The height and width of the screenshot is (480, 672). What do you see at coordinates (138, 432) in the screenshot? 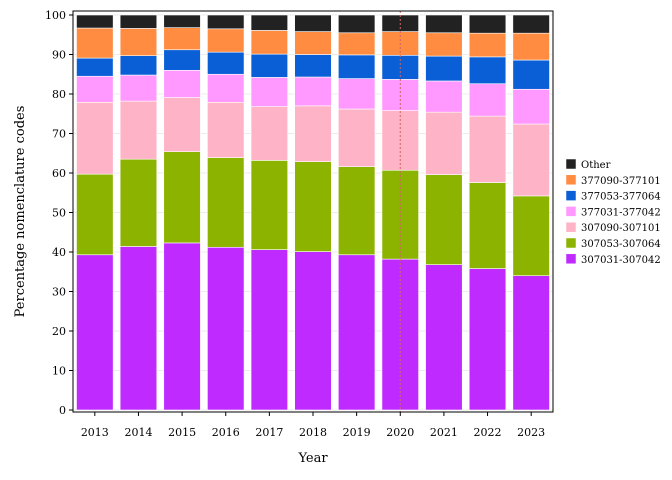
I see `x-tick-label: 2014` at bounding box center [138, 432].